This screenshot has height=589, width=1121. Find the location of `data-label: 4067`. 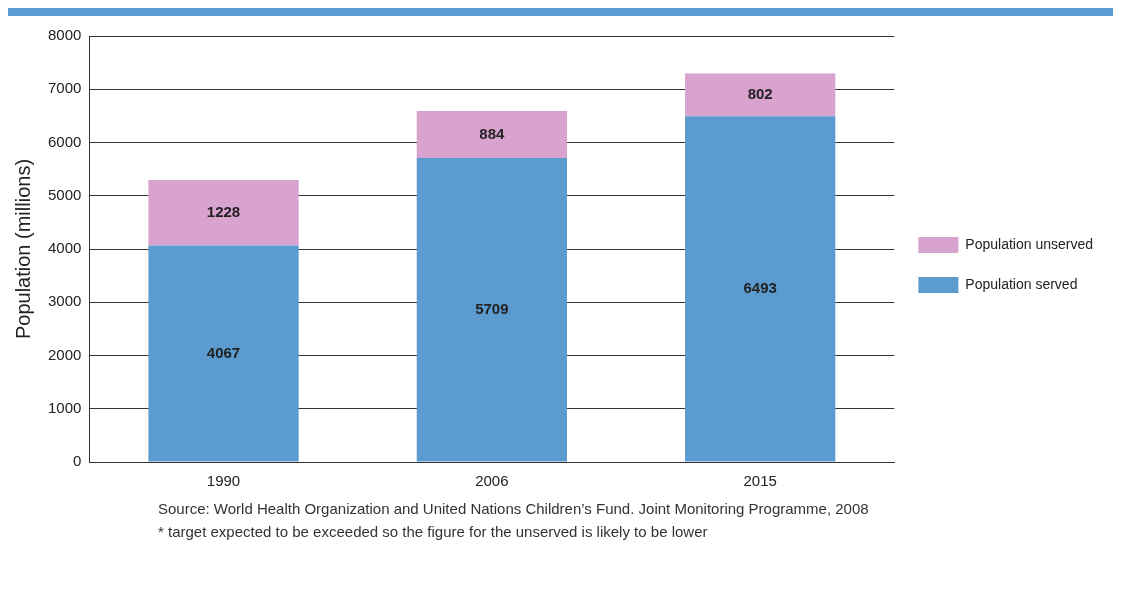

data-label: 4067 is located at coordinates (223, 352).